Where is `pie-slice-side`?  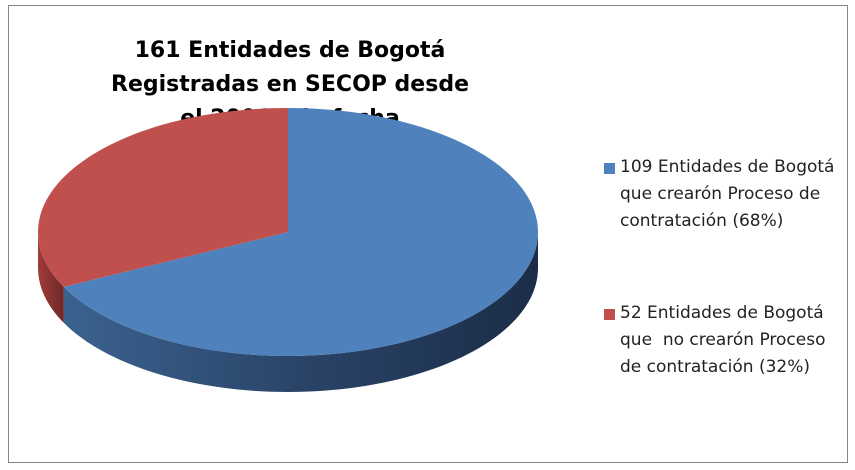 pie-slice-side is located at coordinates (51, 277).